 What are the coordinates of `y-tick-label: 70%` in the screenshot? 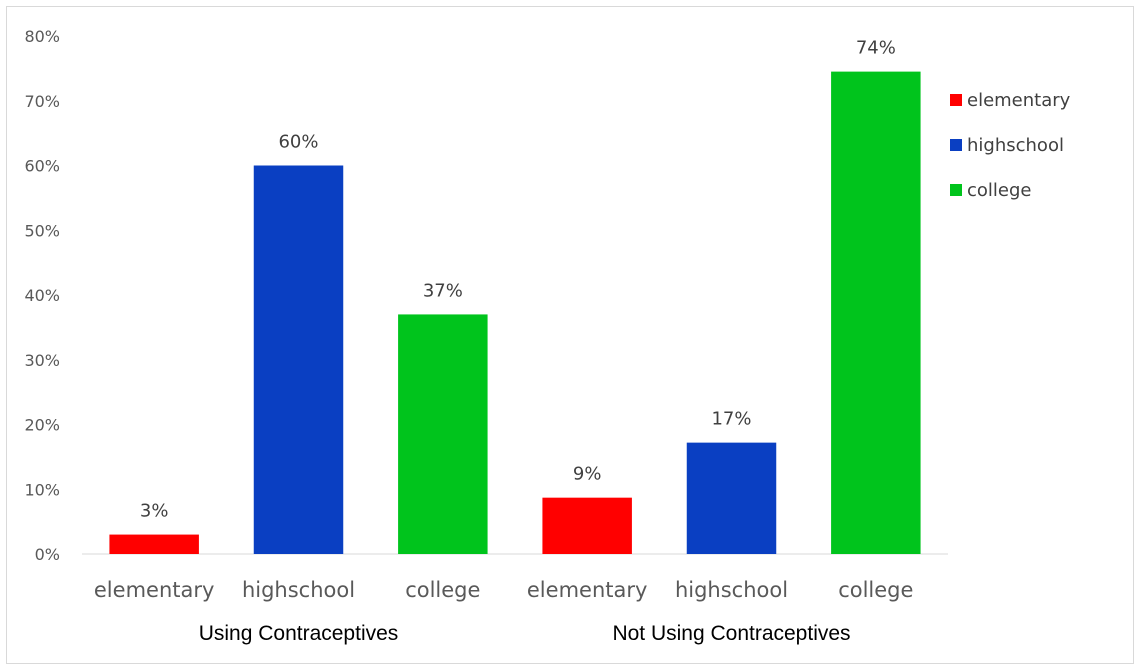 It's located at (42, 101).